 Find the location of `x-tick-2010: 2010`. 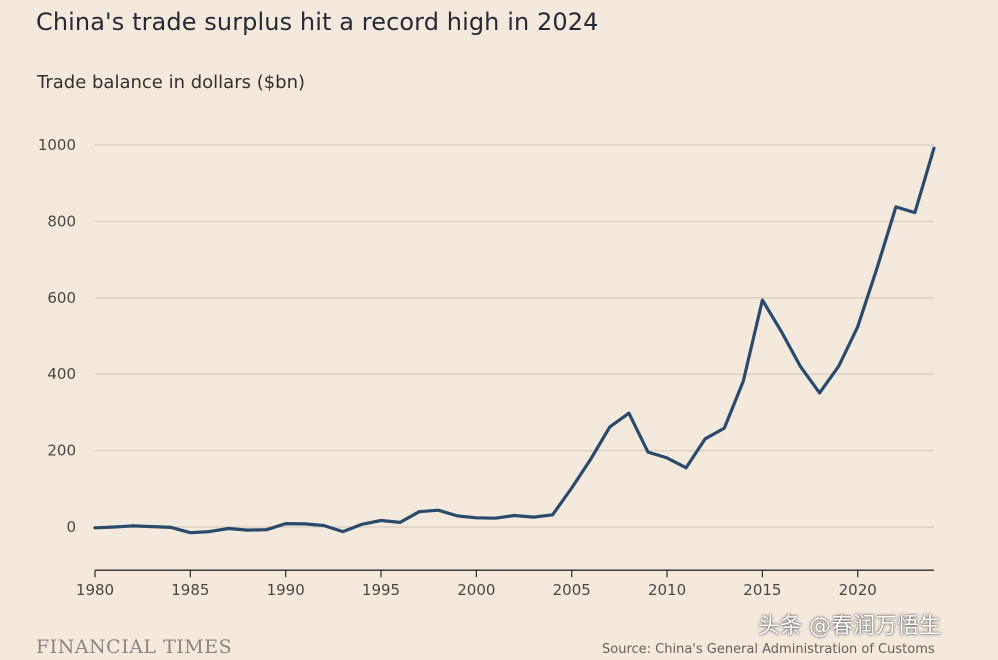

x-tick-2010: 2010 is located at coordinates (667, 590).